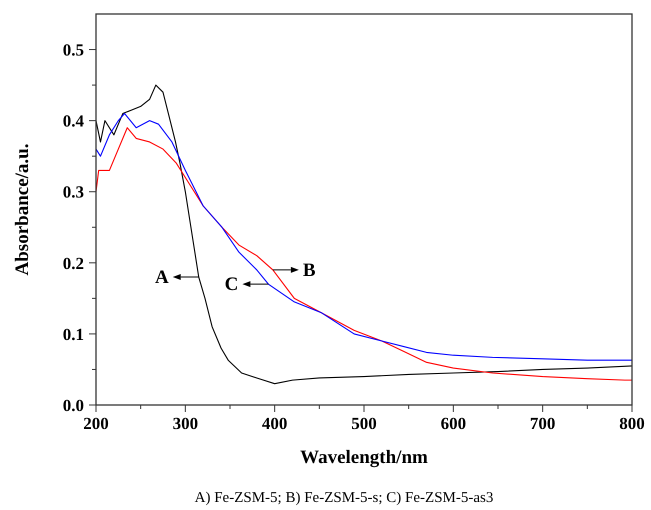 The image size is (651, 510). Describe the element at coordinates (309, 270) in the screenshot. I see `annotation: B` at that location.